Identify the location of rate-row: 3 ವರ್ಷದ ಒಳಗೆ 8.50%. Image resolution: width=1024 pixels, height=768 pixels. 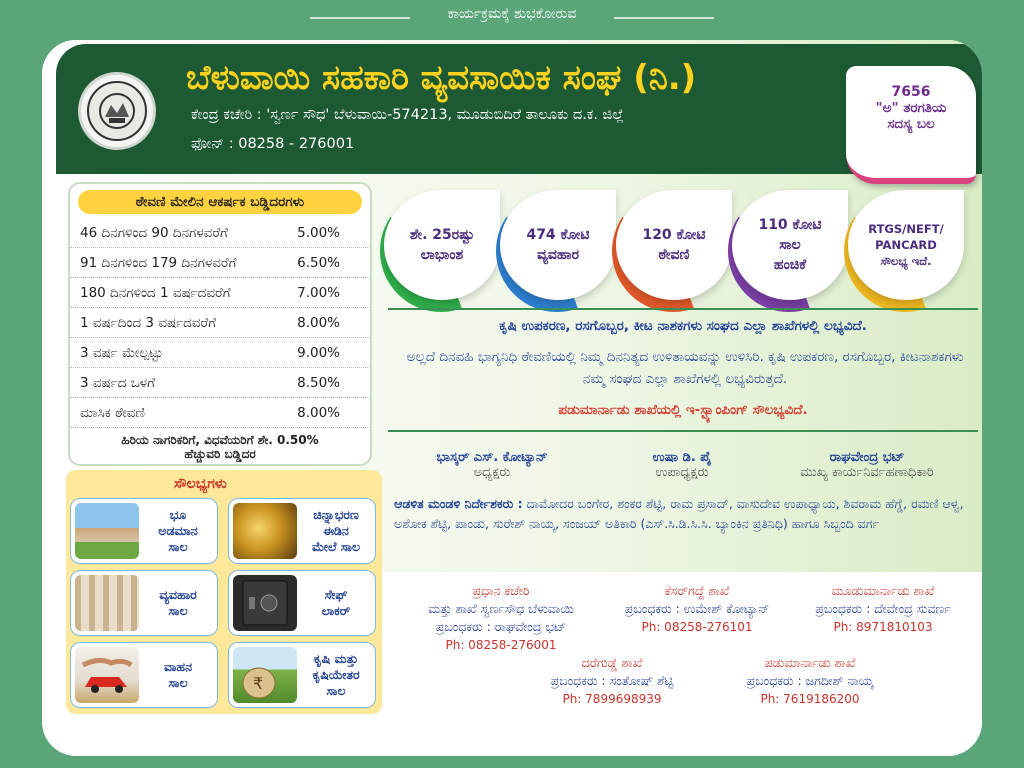
(220, 383).